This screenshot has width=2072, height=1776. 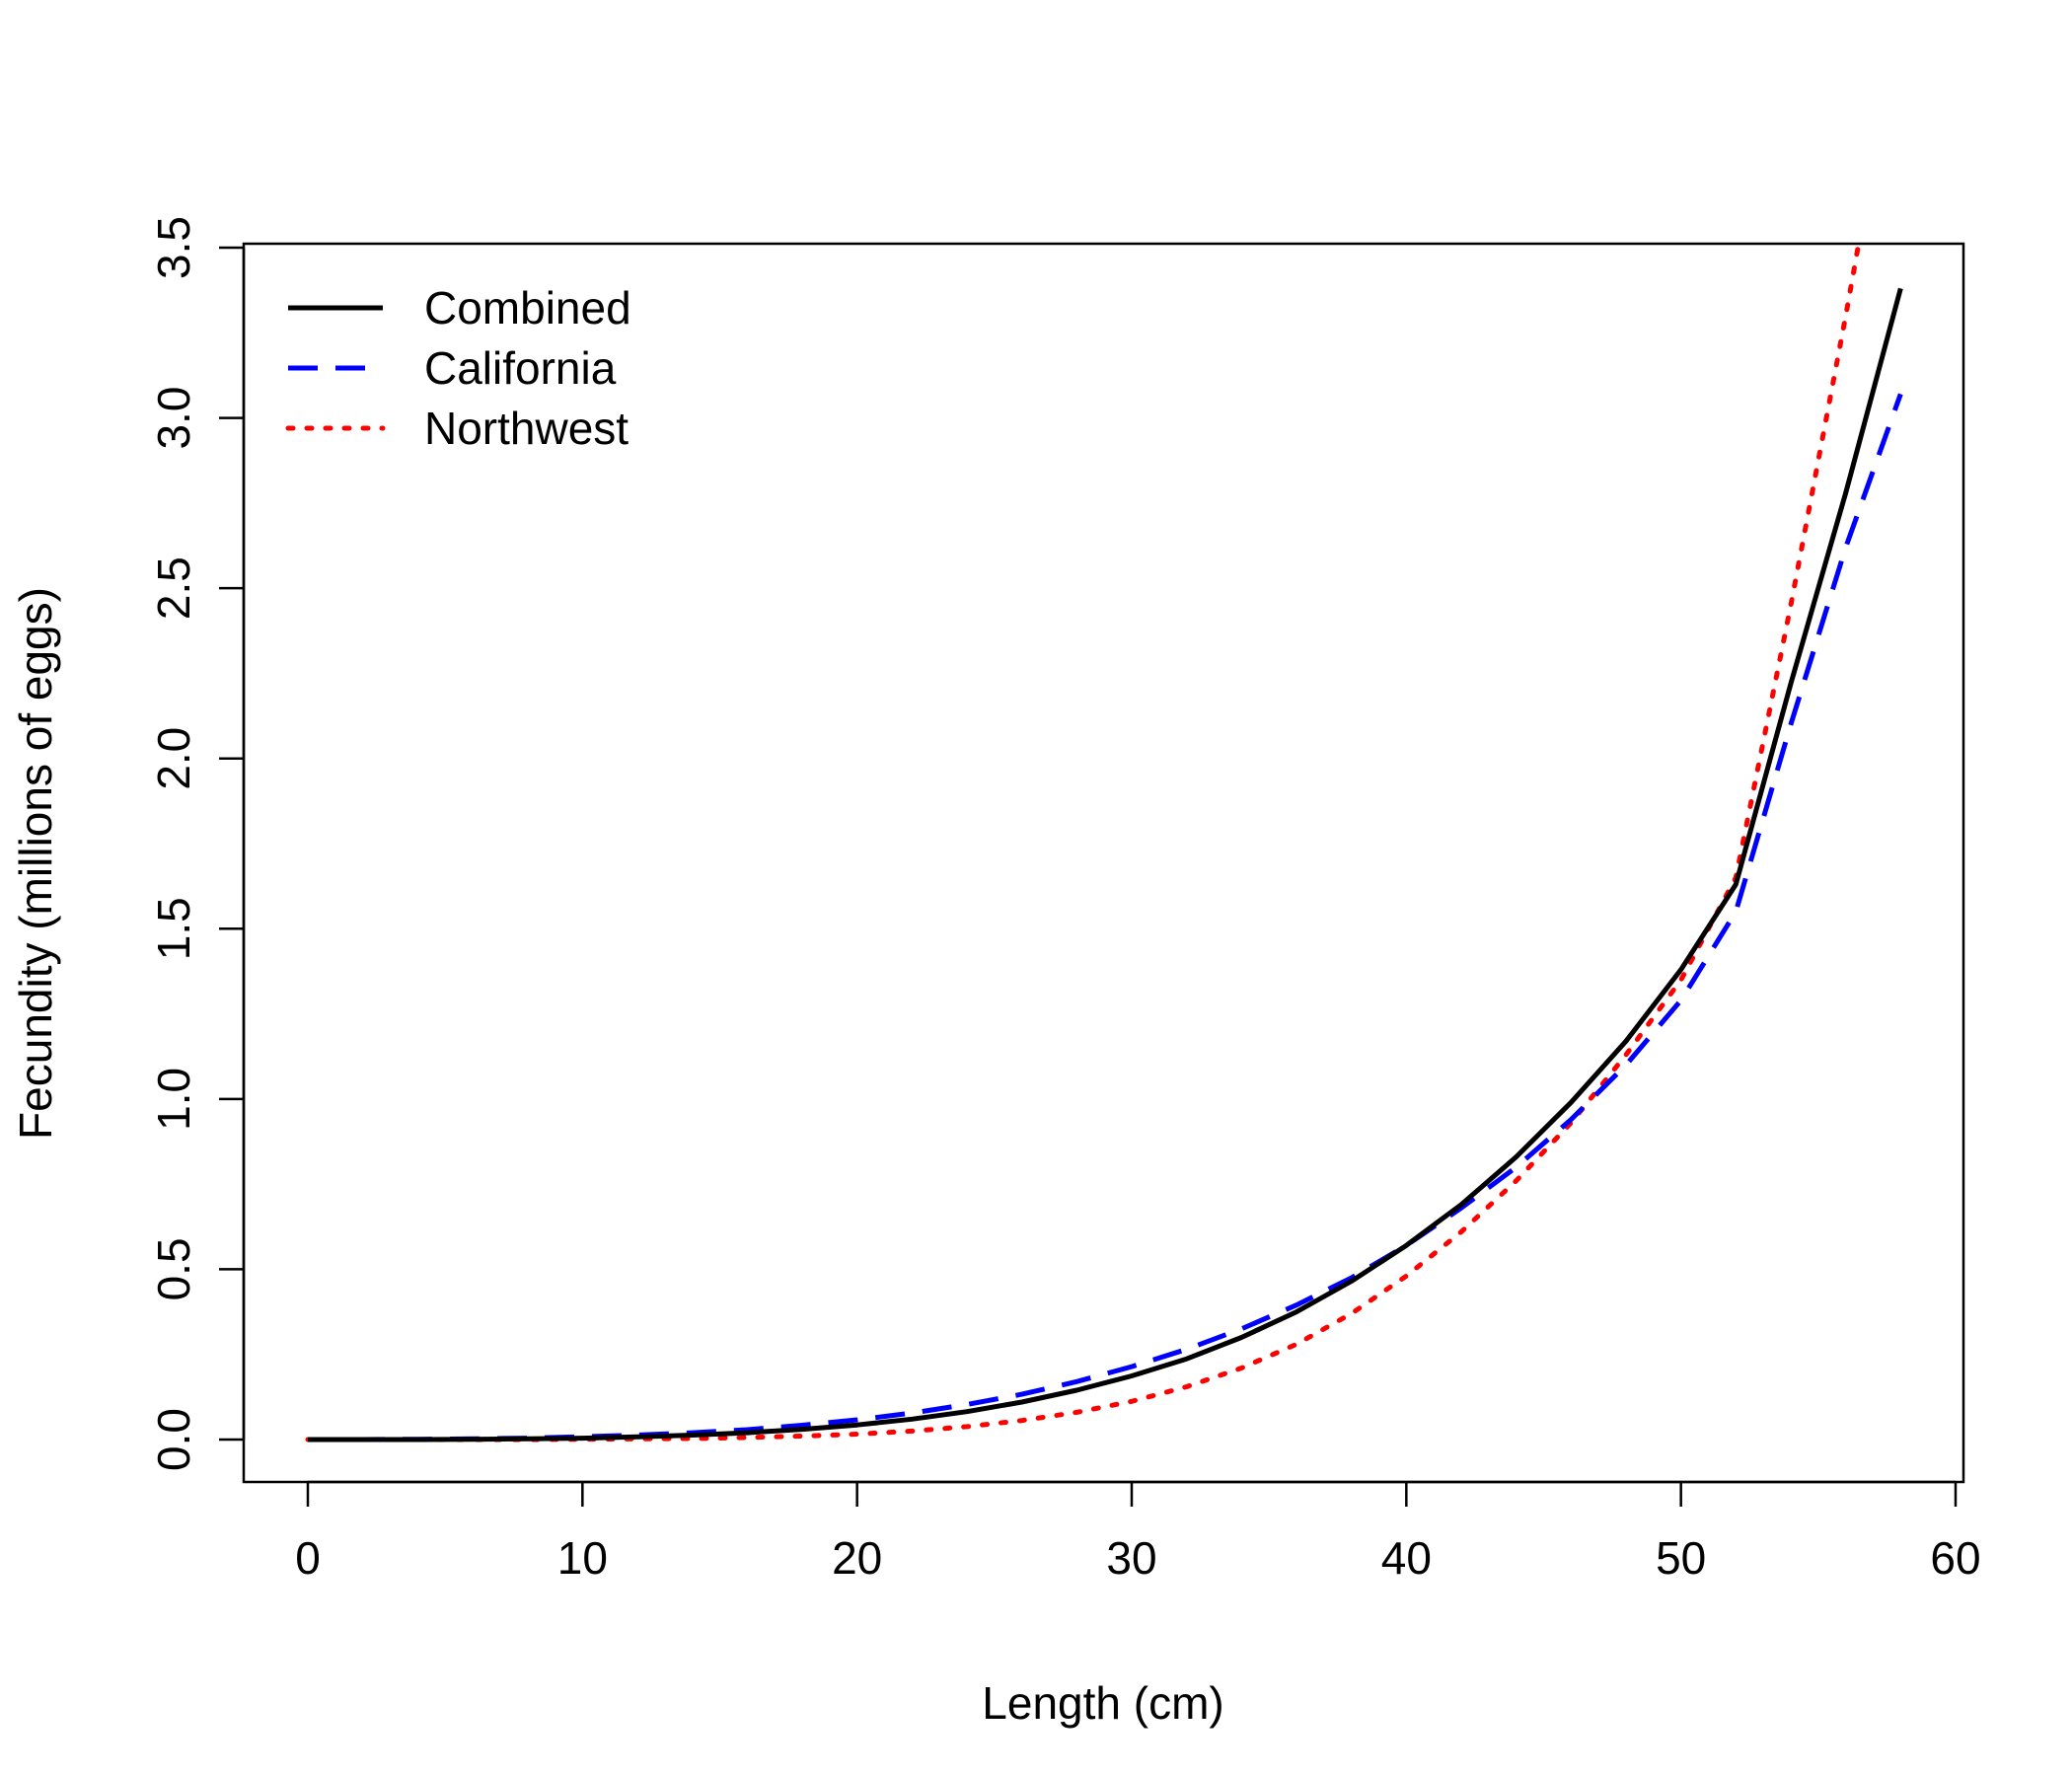 What do you see at coordinates (1103, 1703) in the screenshot?
I see `x-axis-title: Length (cm)` at bounding box center [1103, 1703].